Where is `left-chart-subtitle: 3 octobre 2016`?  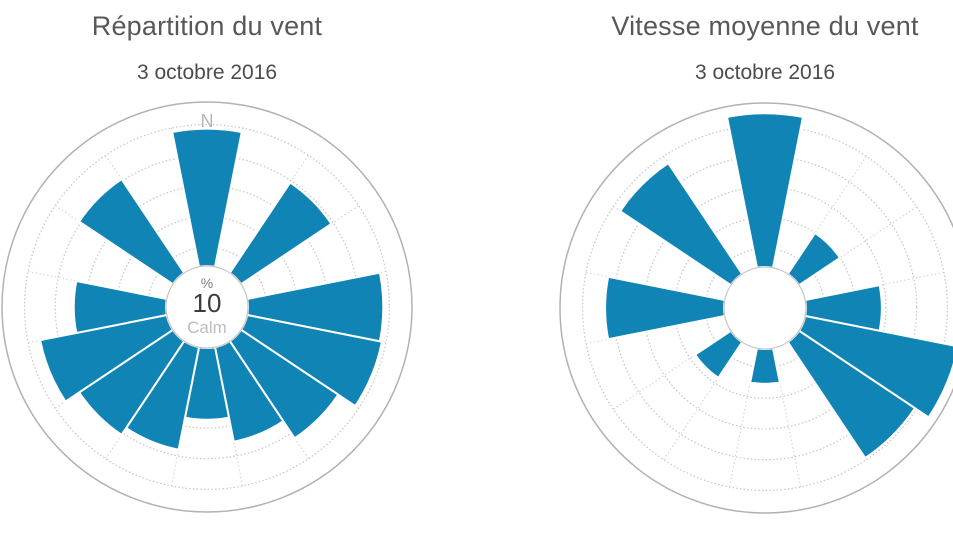
left-chart-subtitle: 3 octobre 2016 is located at coordinates (207, 73).